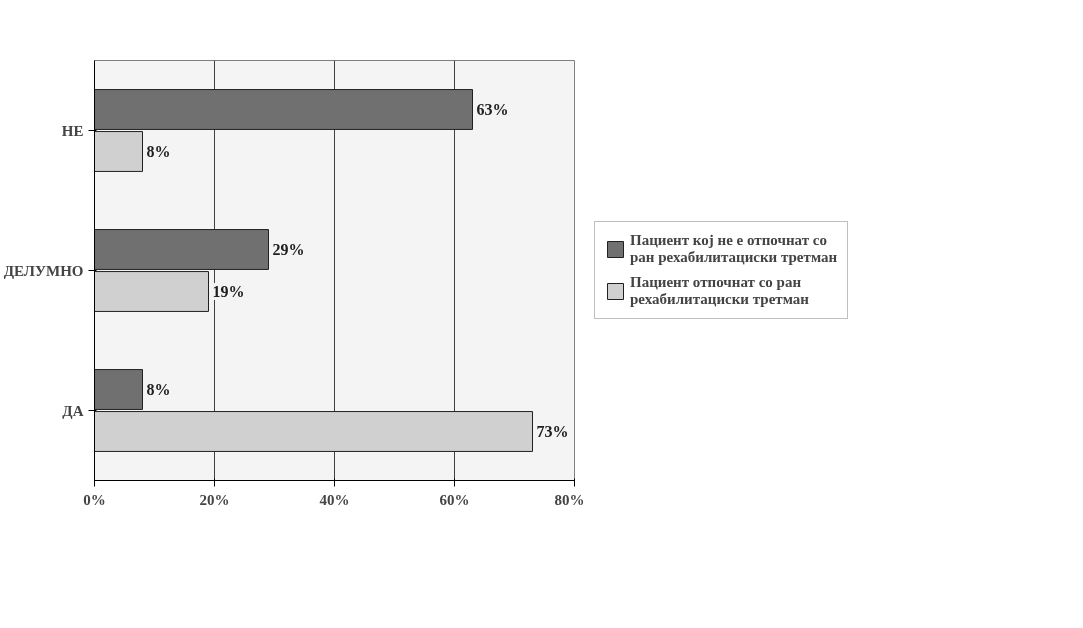 The image size is (1083, 628). I want to click on y-tick-label: НЕ, so click(72, 130).